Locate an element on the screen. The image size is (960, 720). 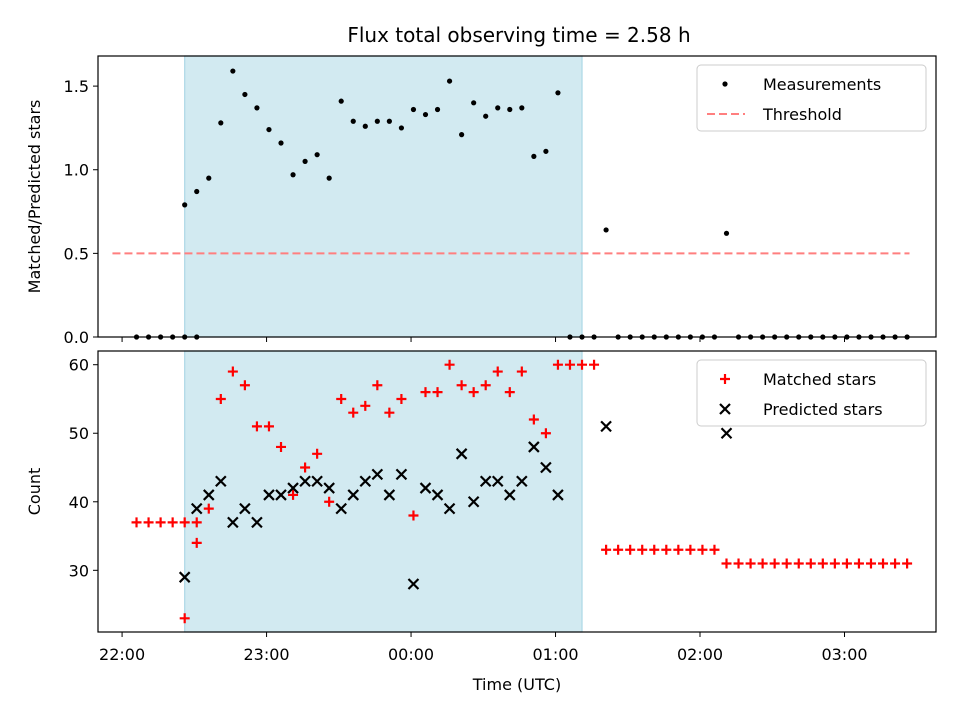
legend-label: Matched stars is located at coordinates (819, 379).